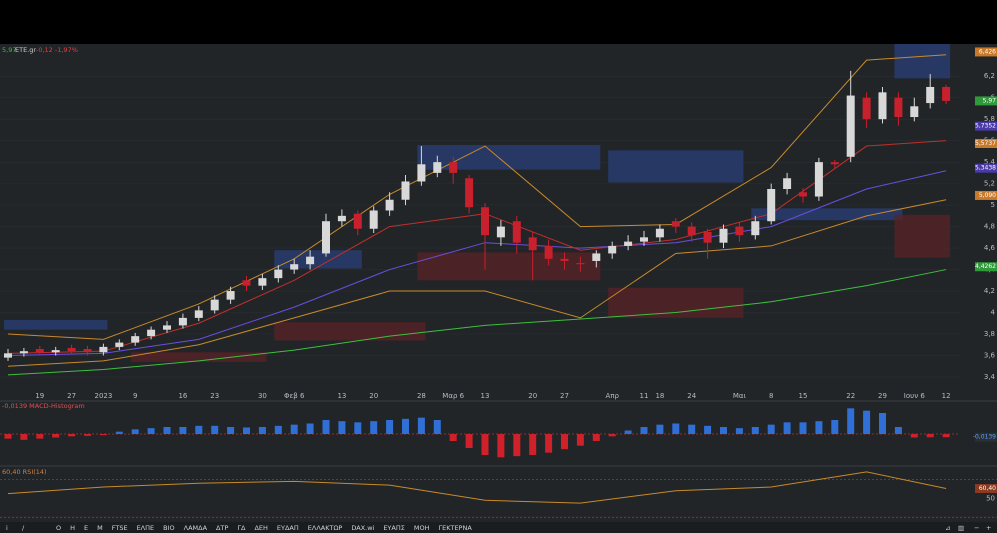  Describe the element at coordinates (325, 528) in the screenshot. I see `toolbar-item: ΕΛΛΑΚΤΩΡ` at that location.